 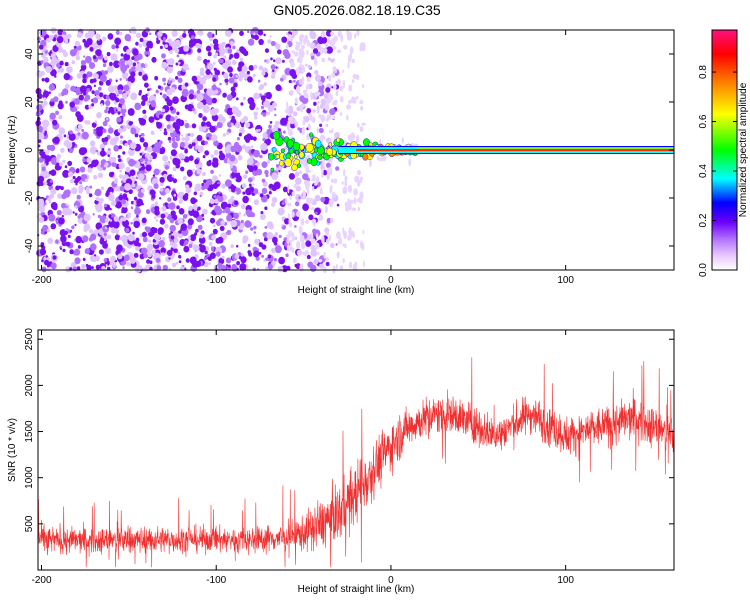 I want to click on spectrogram-x-label: Height of straight line (km), so click(x=356, y=290).